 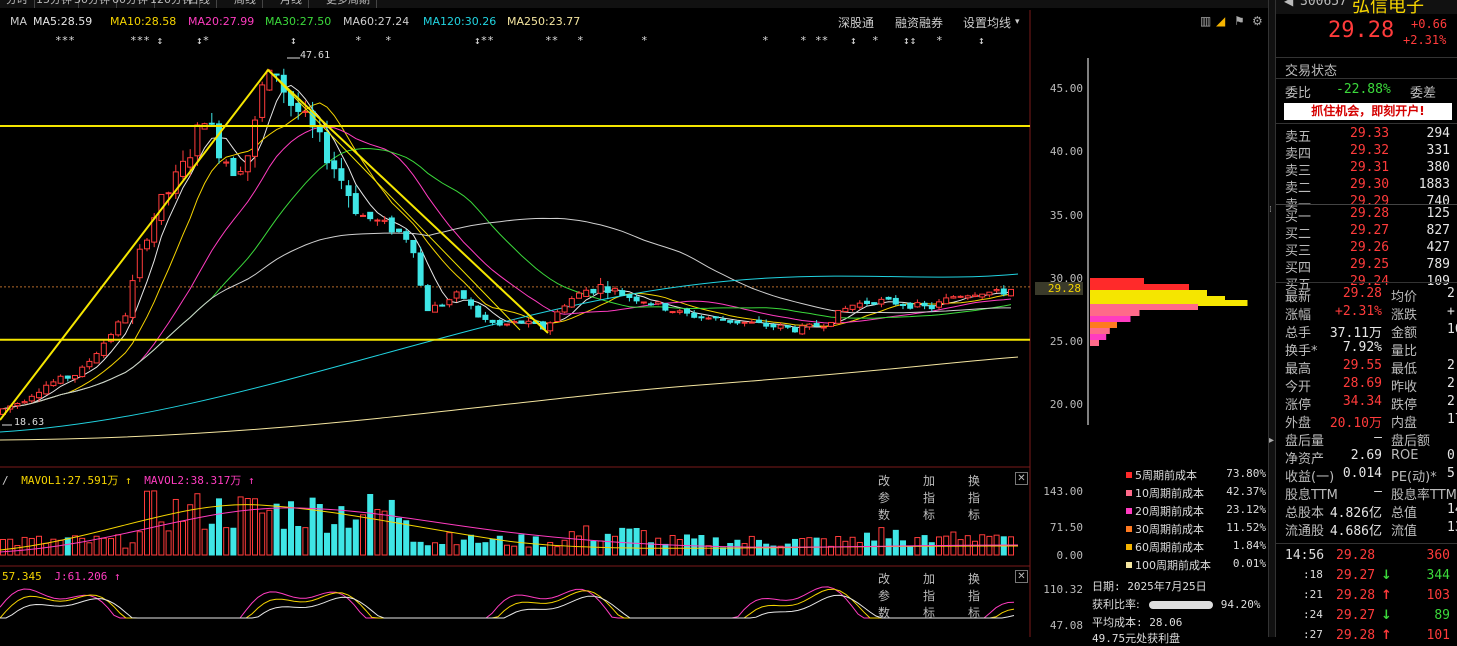 I want to click on profit-ratio-row: 获利比率: 94.20%, so click(x=1176, y=604).